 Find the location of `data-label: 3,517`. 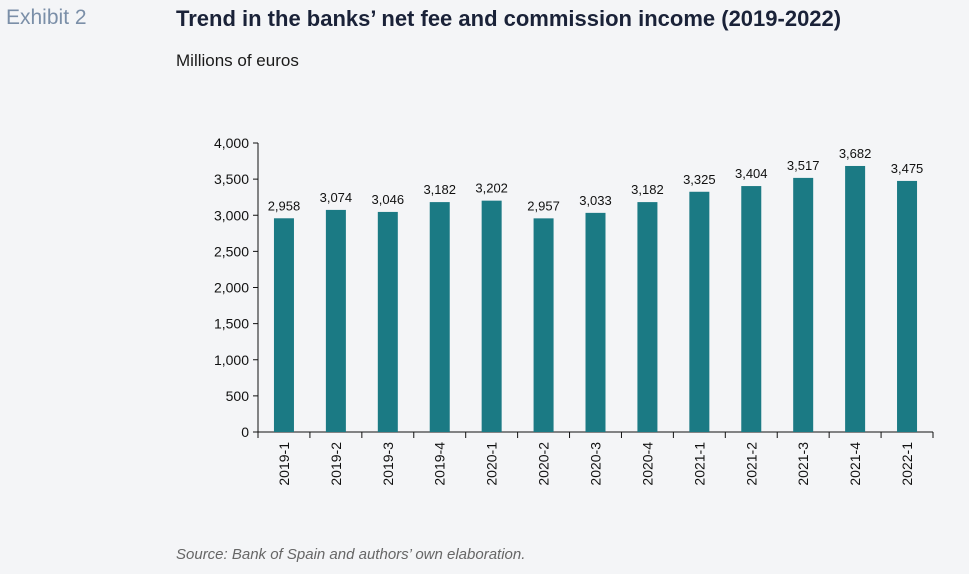

data-label: 3,517 is located at coordinates (803, 165).